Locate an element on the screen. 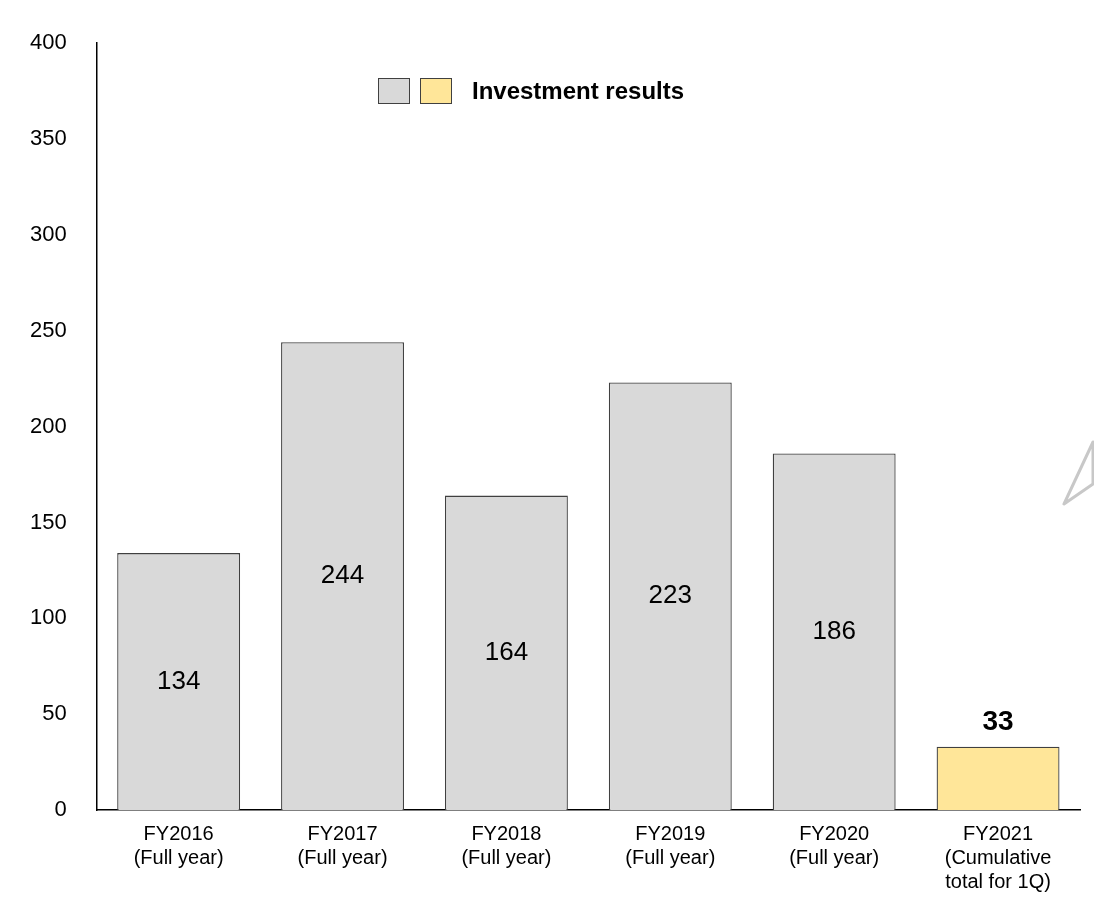 This screenshot has width=1094, height=906. data-label: 33 is located at coordinates (998, 721).